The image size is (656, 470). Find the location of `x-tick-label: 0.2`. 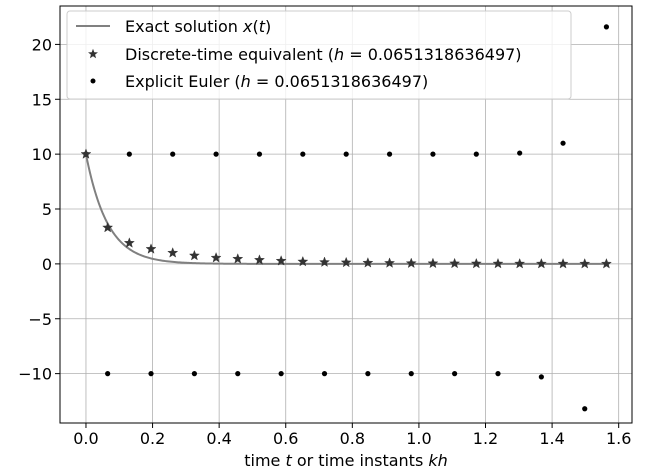

x-tick-label: 0.2 is located at coordinates (152, 438).